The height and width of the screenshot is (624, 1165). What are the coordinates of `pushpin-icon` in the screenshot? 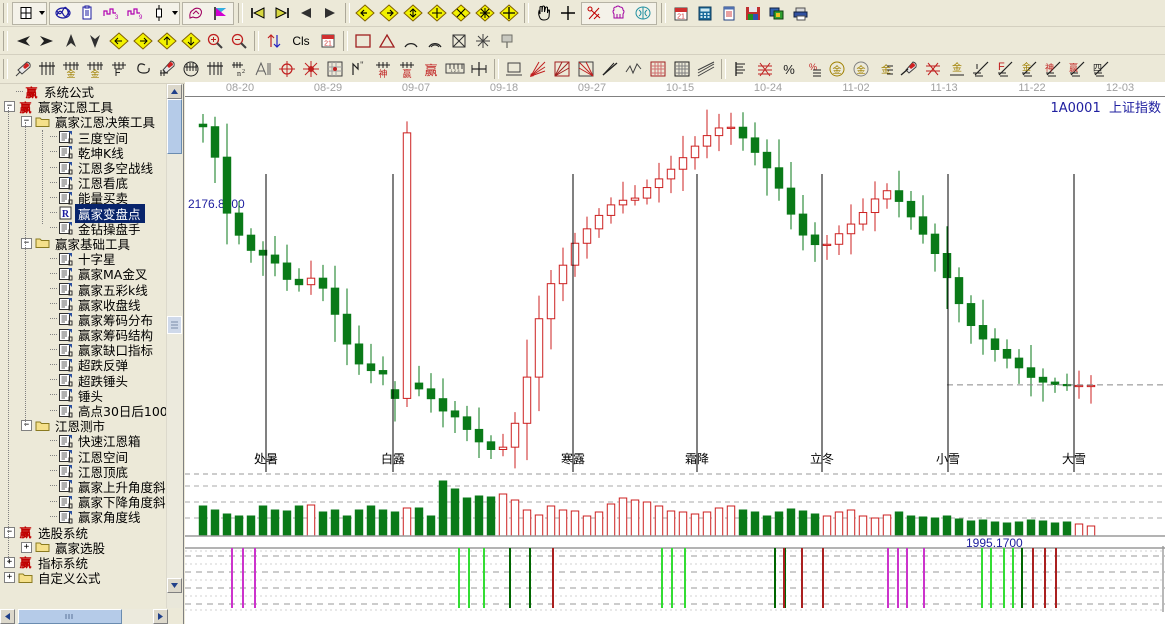 It's located at (507, 41).